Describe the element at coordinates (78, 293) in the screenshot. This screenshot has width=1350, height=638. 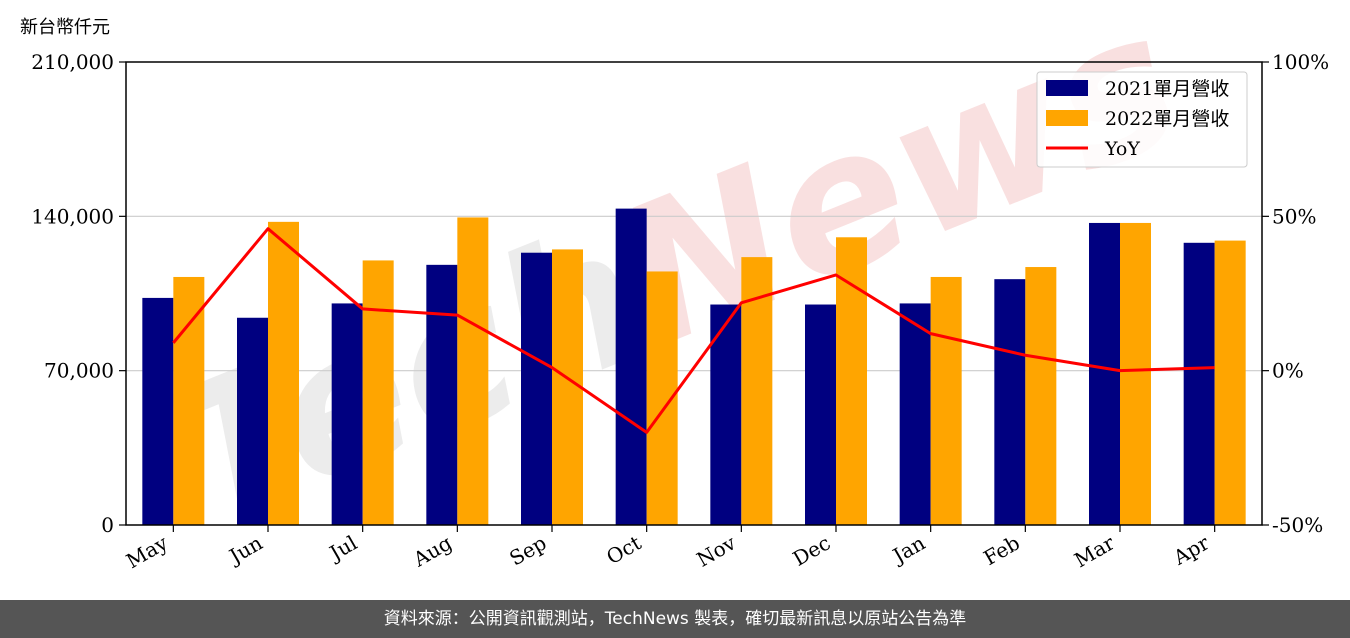
I see `left-axis: 0 70,000 140,000 210,000` at that location.